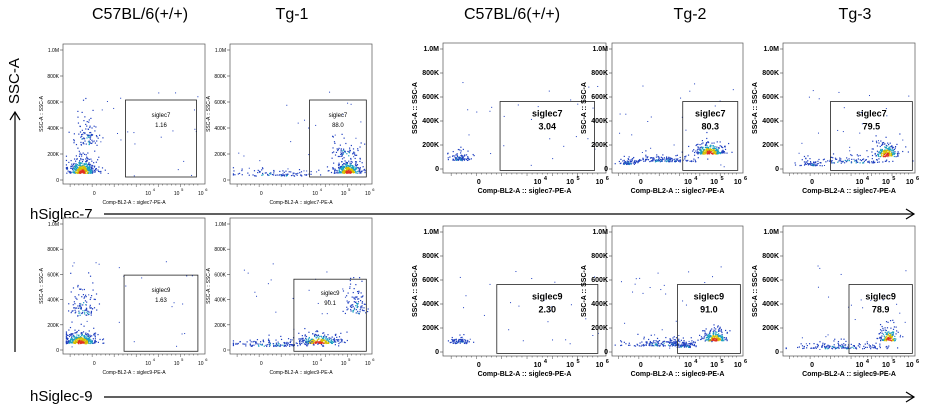  I want to click on column-header-3: C57BL/6(+/+), so click(512, 14).